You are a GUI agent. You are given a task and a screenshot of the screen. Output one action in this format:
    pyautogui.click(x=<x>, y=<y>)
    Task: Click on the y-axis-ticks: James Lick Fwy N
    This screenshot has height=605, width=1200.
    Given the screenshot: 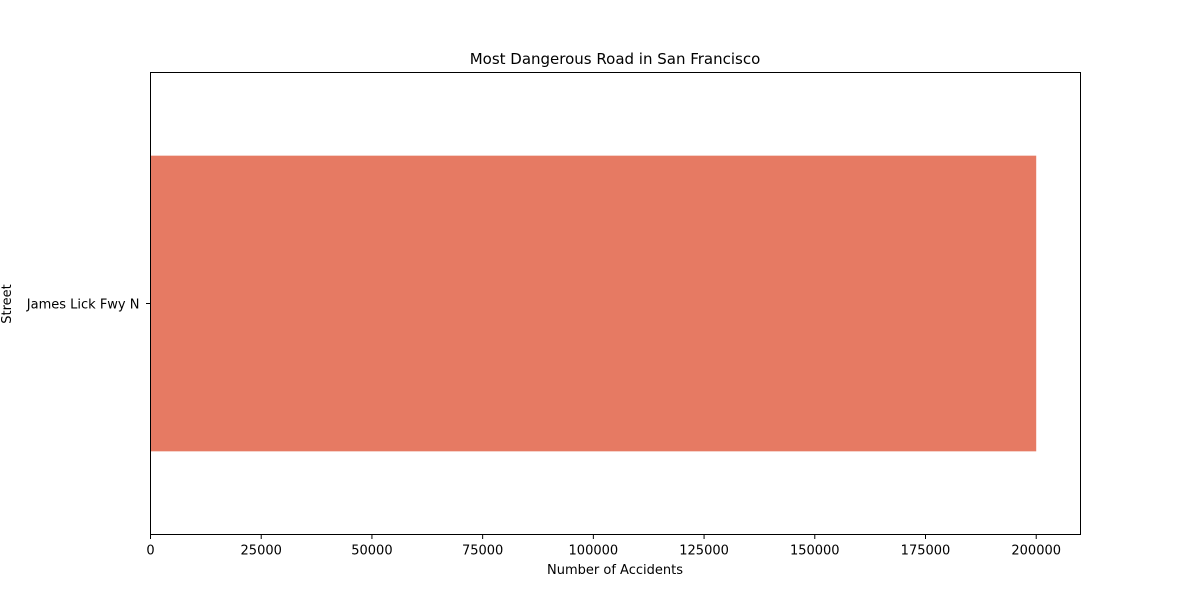 What is the action you would take?
    pyautogui.click(x=88, y=305)
    